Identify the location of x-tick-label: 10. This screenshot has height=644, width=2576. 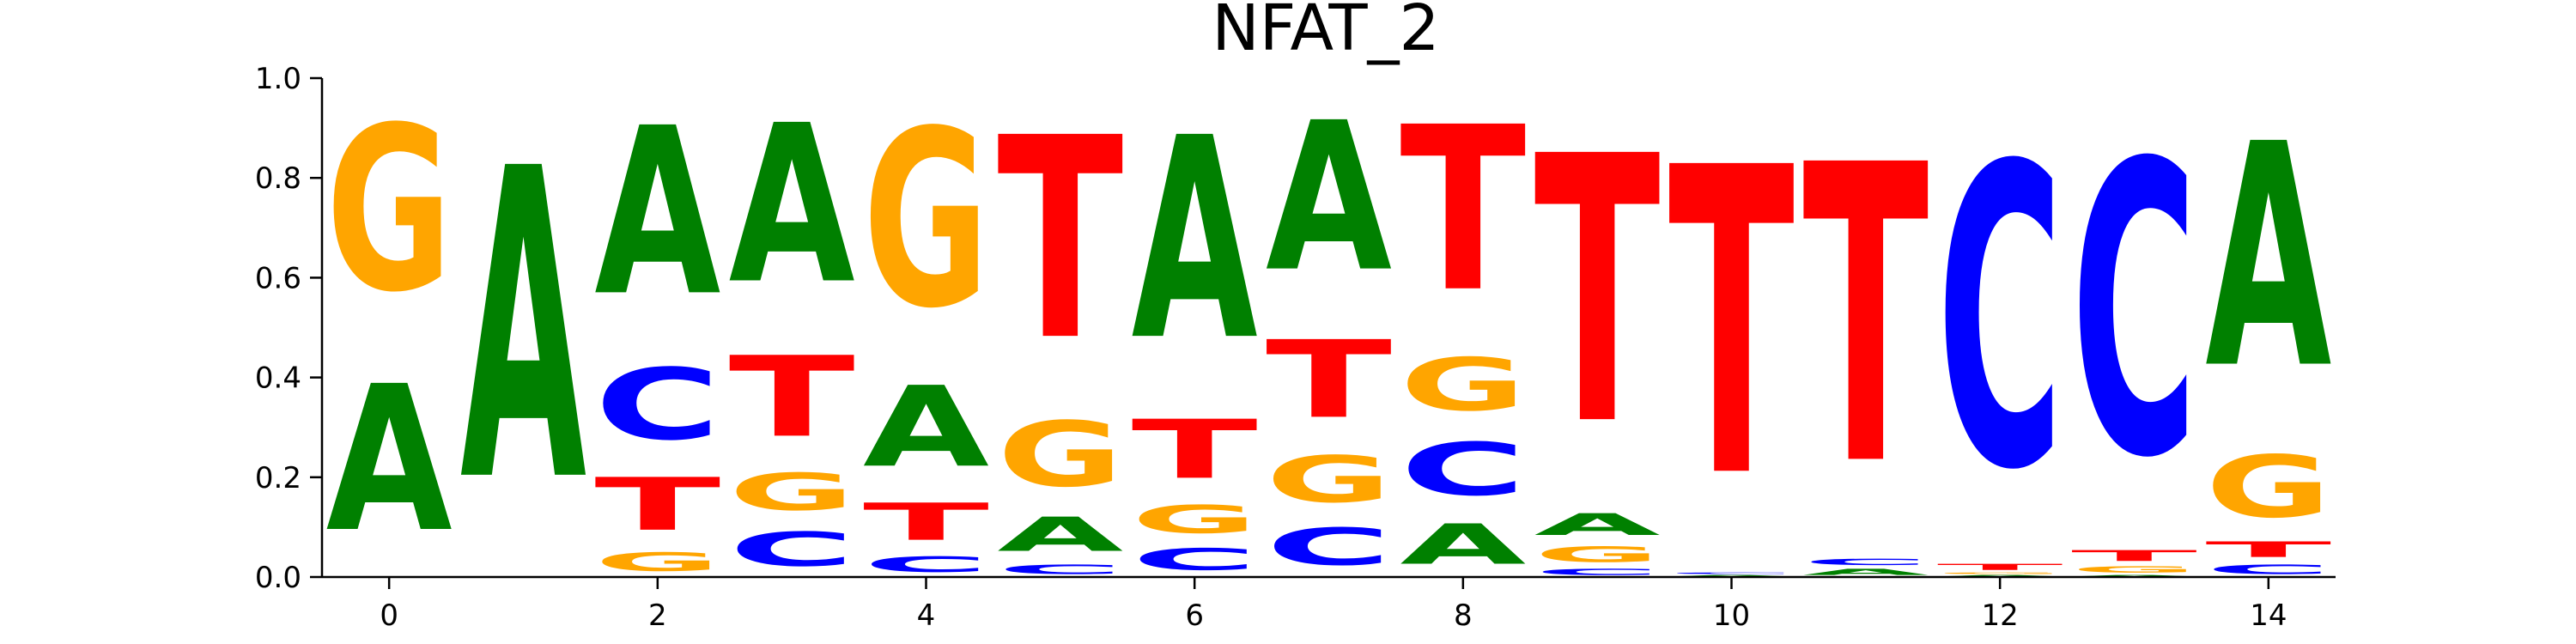
(1731, 616).